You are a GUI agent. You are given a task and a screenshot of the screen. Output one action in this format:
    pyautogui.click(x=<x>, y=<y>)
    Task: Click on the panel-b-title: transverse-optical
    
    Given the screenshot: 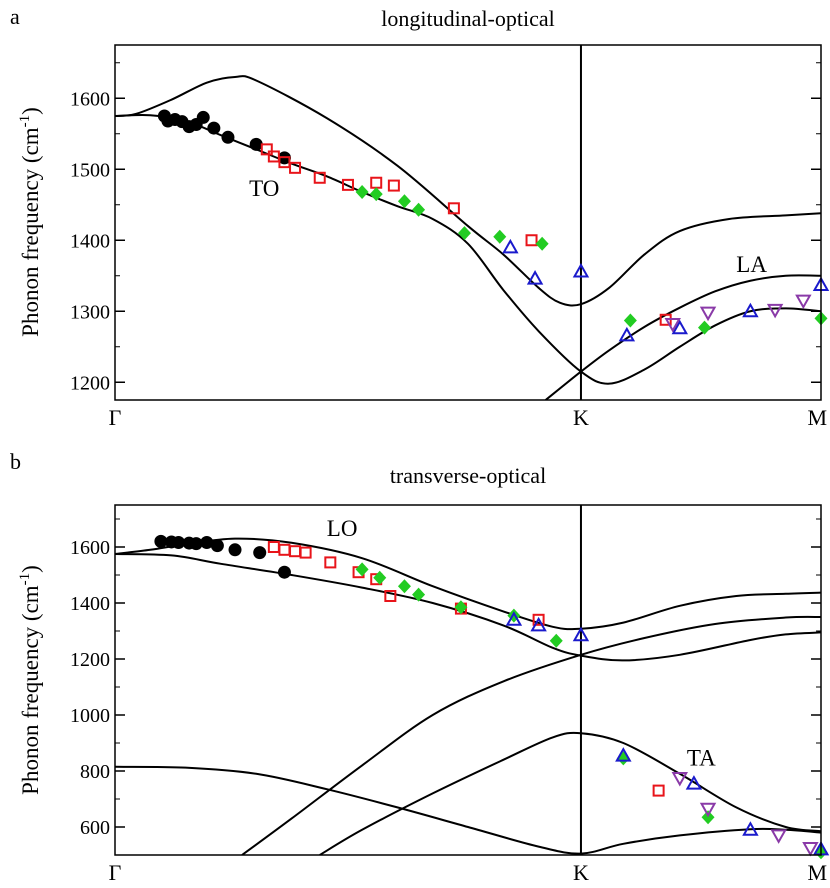 What is the action you would take?
    pyautogui.click(x=468, y=475)
    